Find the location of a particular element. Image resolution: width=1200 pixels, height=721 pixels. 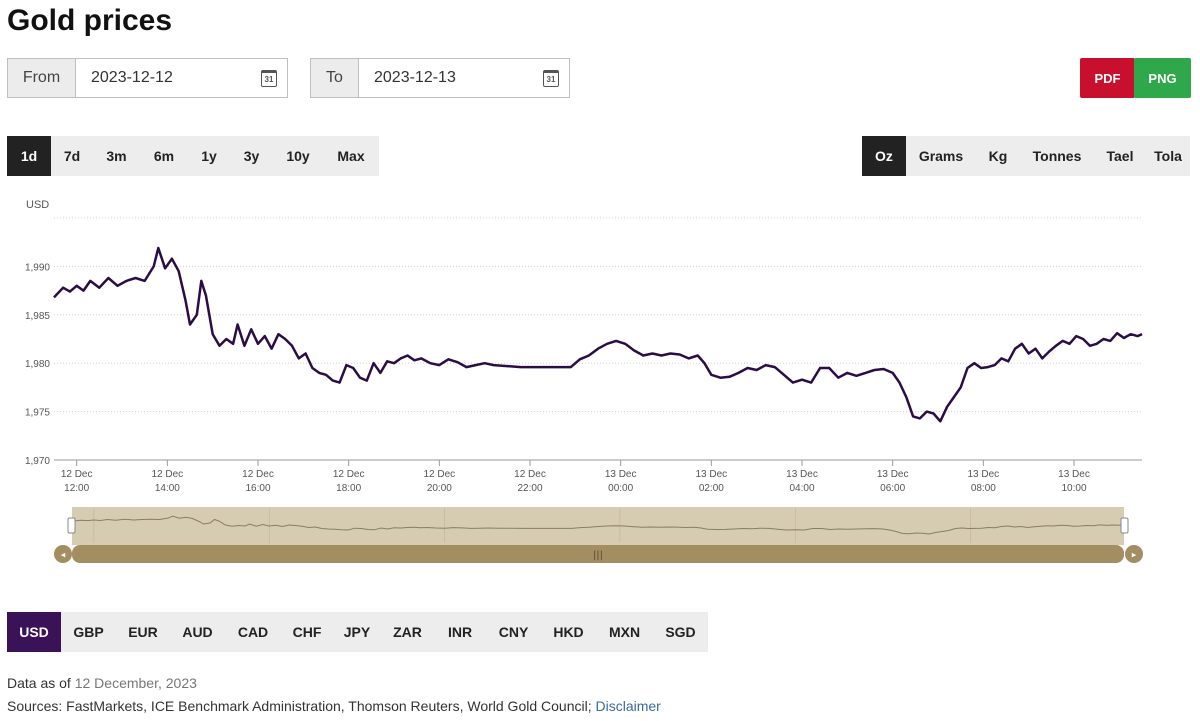

range-3m: 3m is located at coordinates (116, 156).